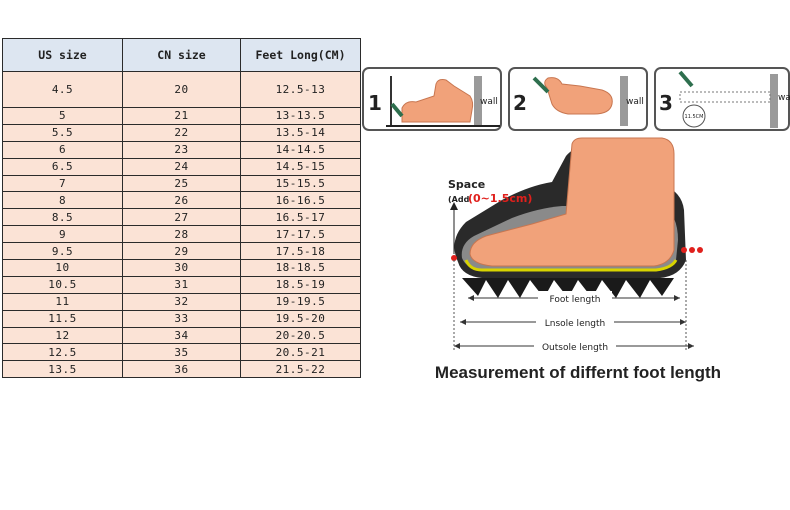  I want to click on table-row: 5 21 13-13.5, so click(181, 116).